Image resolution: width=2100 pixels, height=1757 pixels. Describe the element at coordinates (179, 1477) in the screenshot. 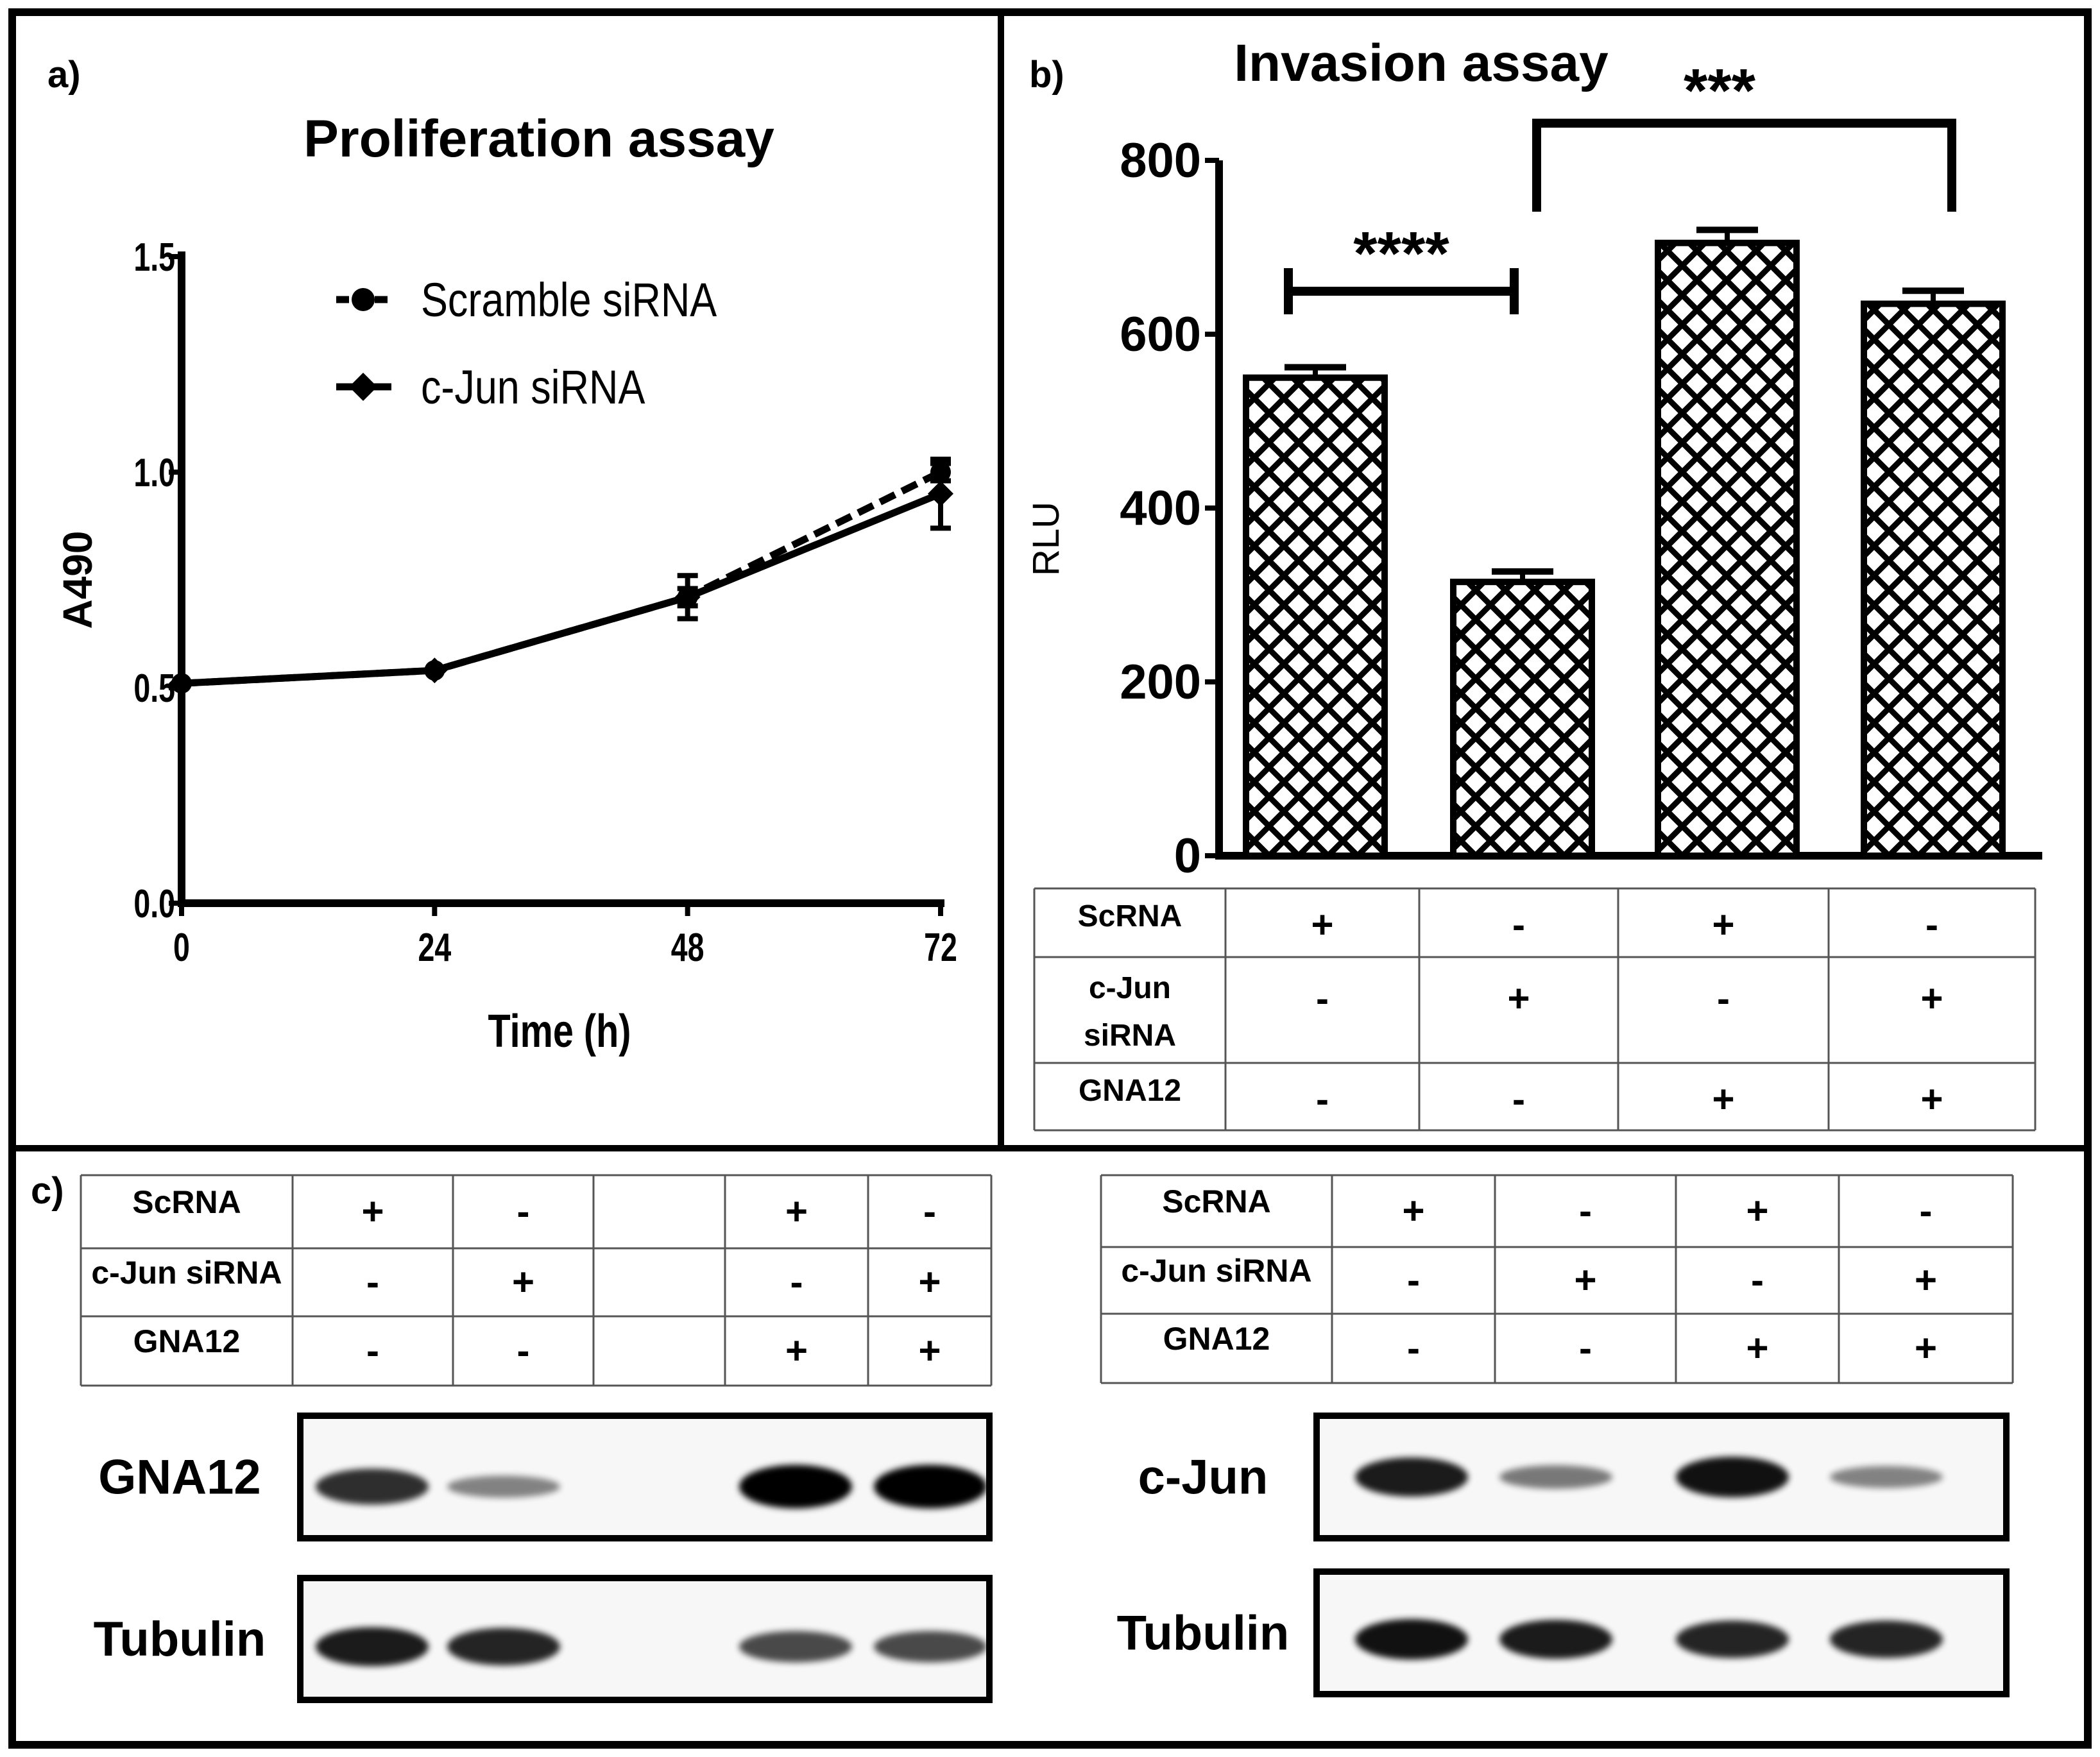

I see `blot-label-0: GNA12` at that location.